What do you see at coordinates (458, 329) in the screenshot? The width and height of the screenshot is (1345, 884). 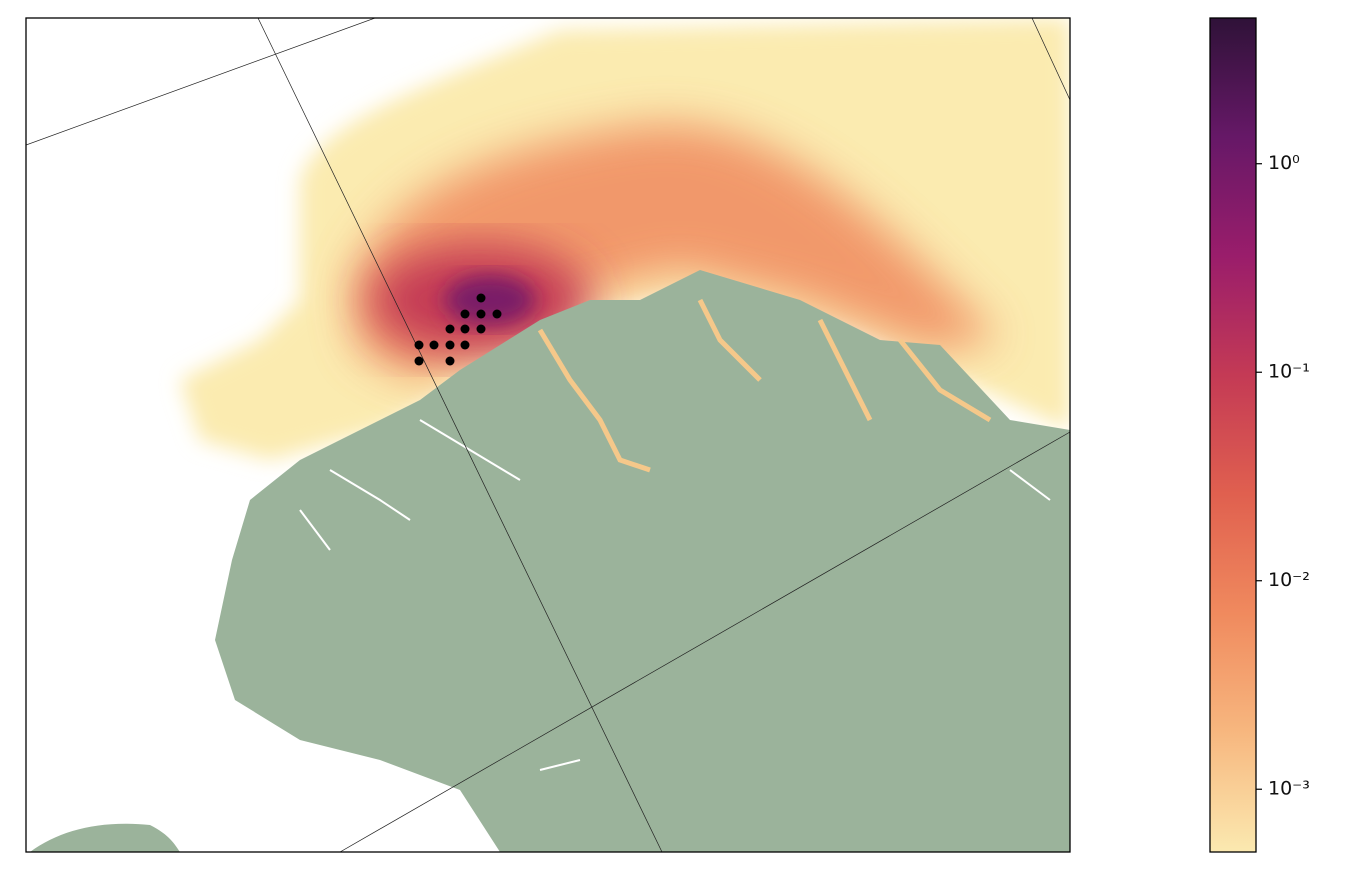 I see `release-points` at bounding box center [458, 329].